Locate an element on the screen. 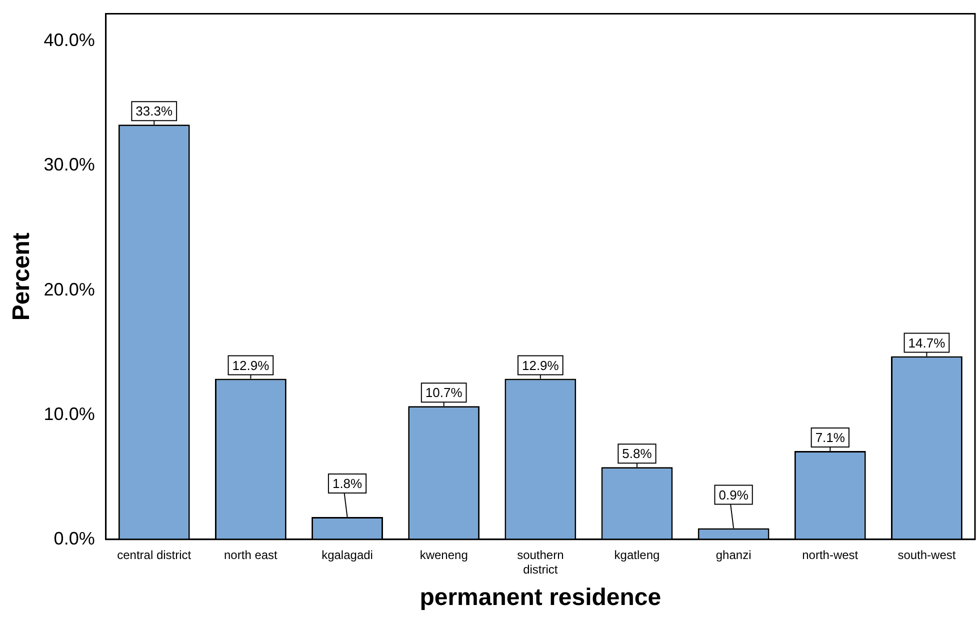 The width and height of the screenshot is (977, 617). data-label: 0.9% is located at coordinates (733, 494).